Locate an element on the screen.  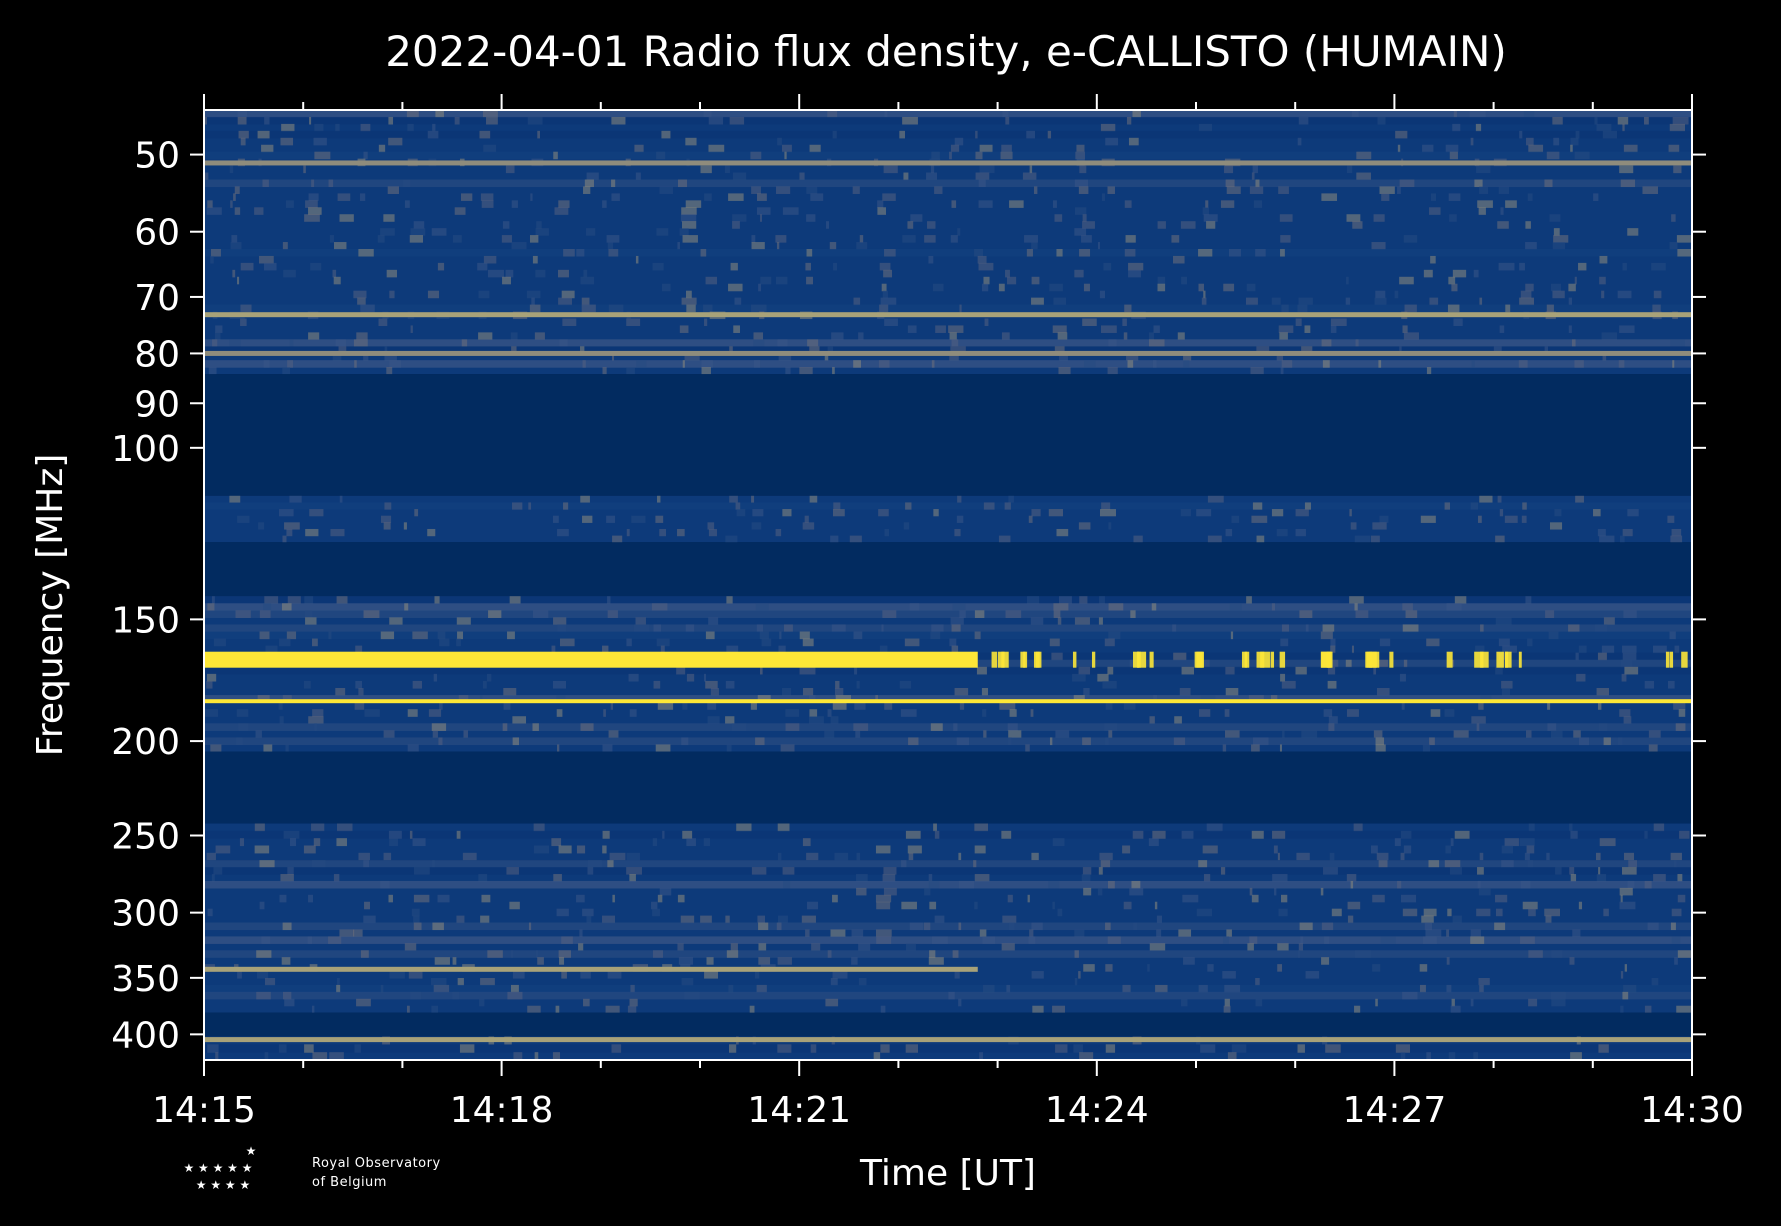
logo-line-2: of Belgium is located at coordinates (349, 1182).